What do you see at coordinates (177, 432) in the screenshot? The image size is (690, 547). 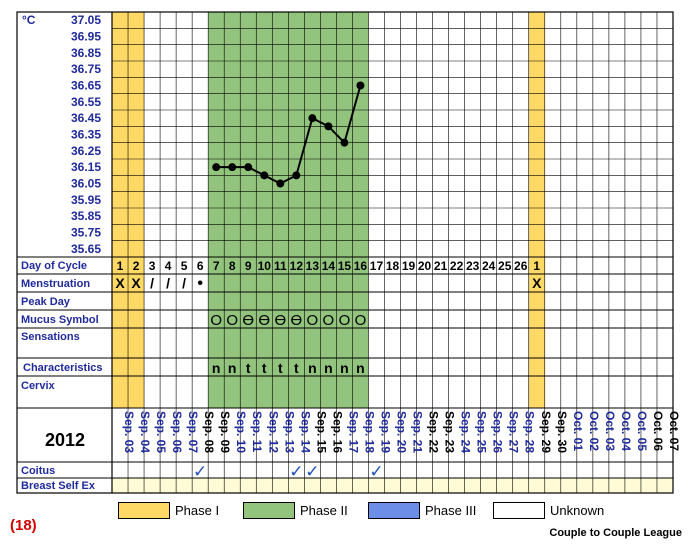 I see `date-label: Sep. 06` at bounding box center [177, 432].